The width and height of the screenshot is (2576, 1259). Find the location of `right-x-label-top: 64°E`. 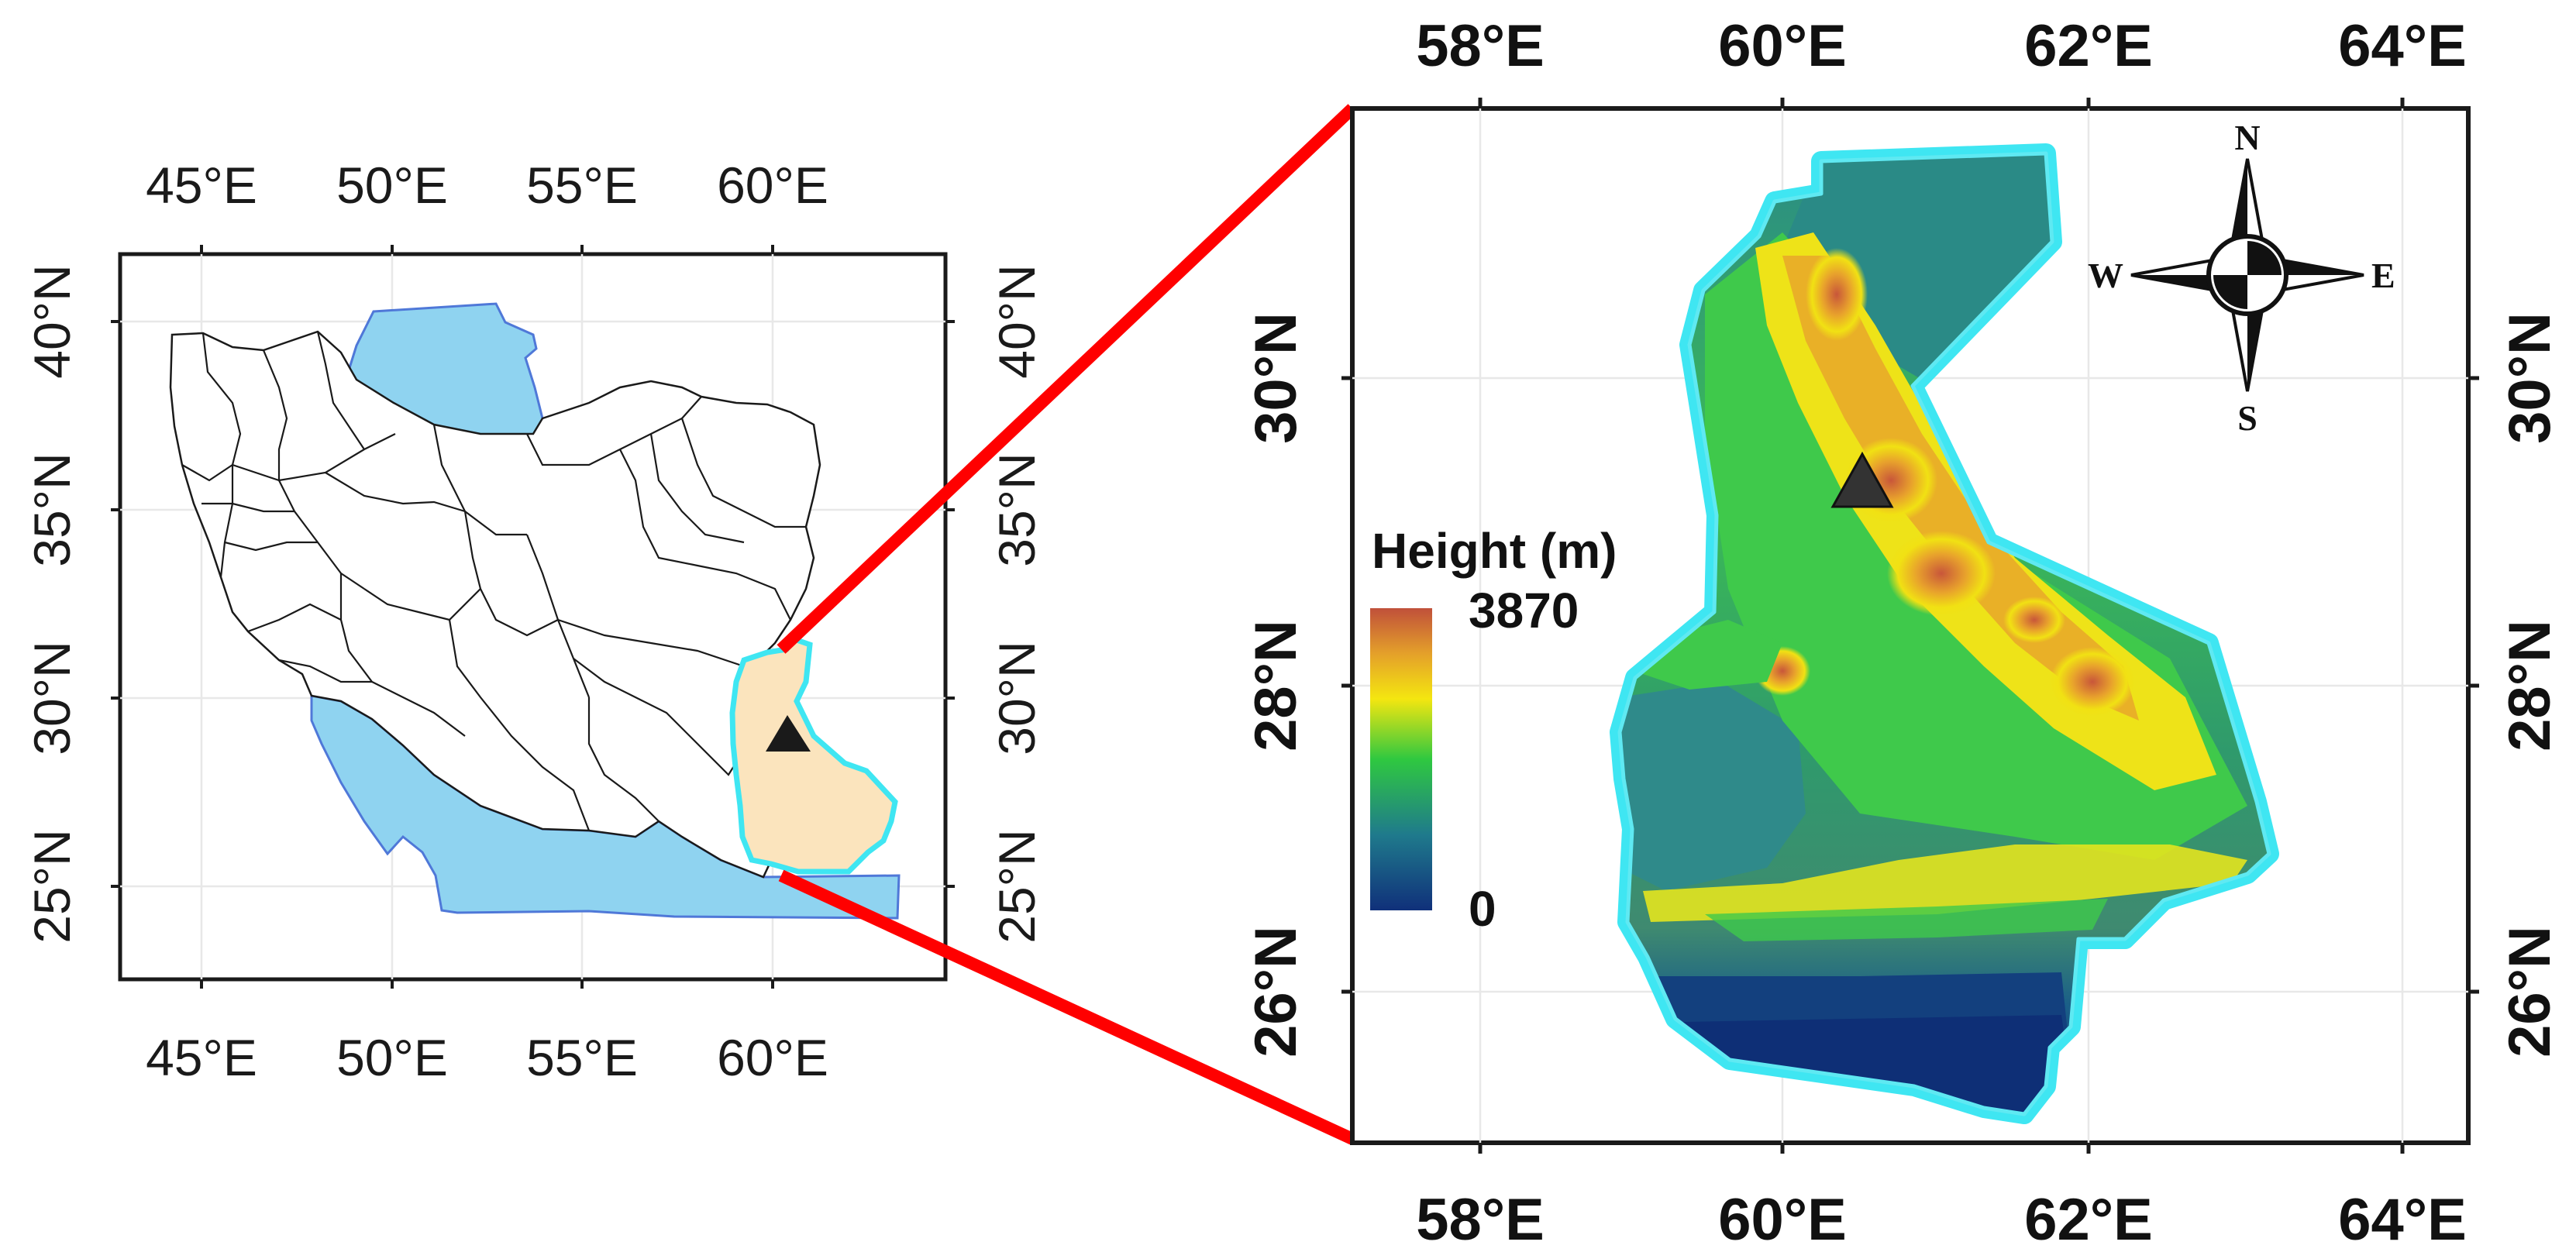

right-x-label-top: 64°E is located at coordinates (2402, 46).